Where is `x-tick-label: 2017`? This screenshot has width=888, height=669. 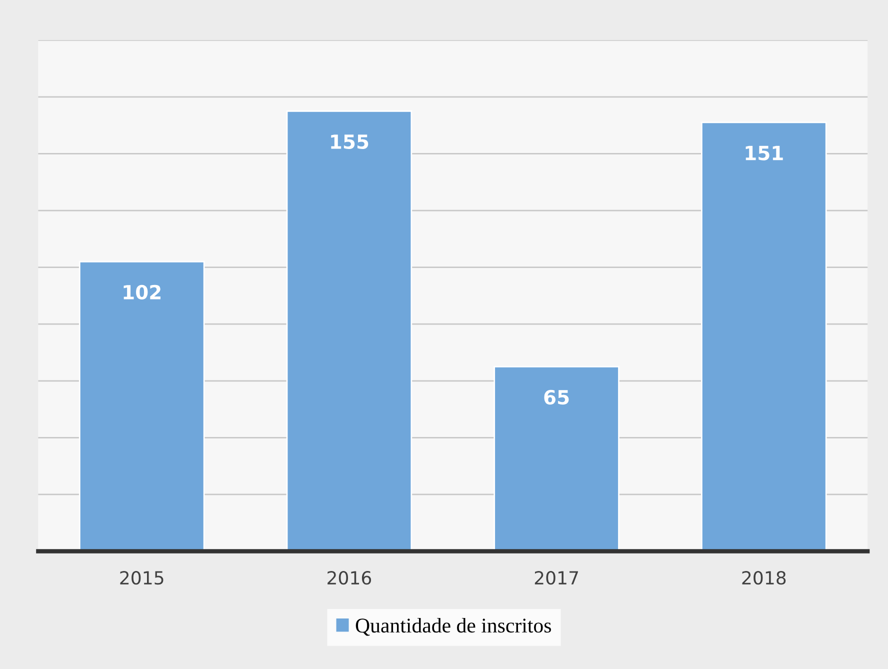 x-tick-label: 2017 is located at coordinates (556, 578).